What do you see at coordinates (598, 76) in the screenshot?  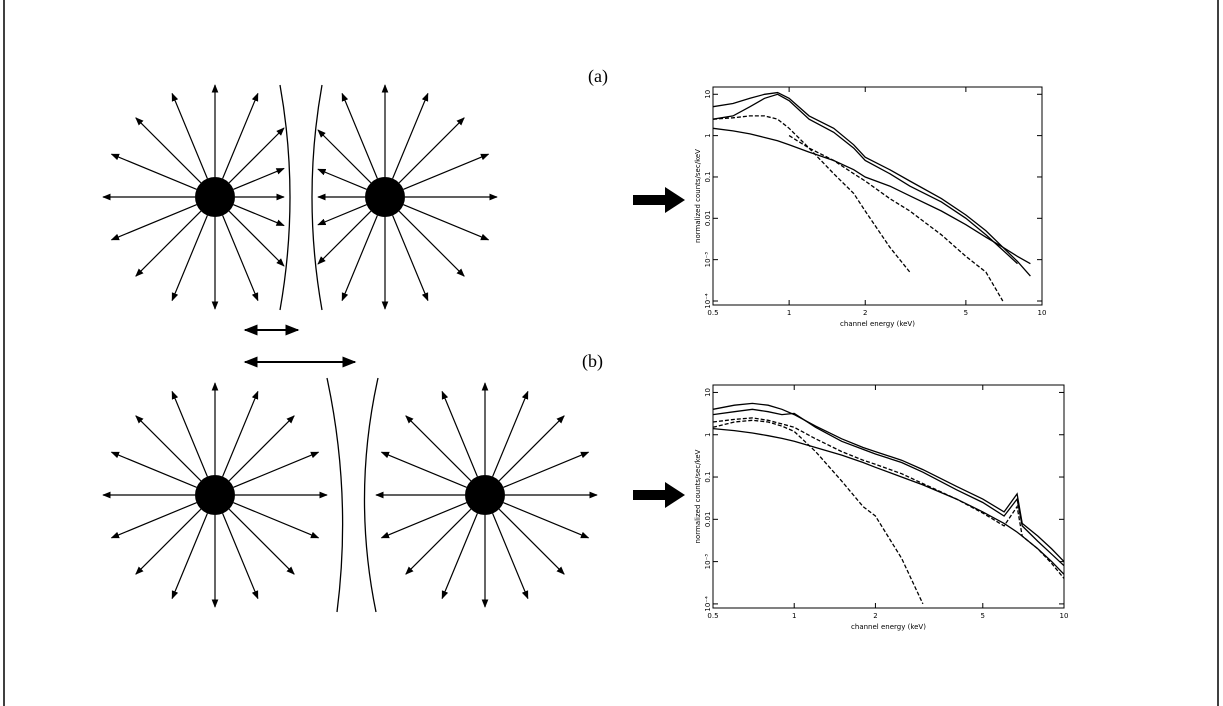 I see `panel-label: (a)` at bounding box center [598, 76].